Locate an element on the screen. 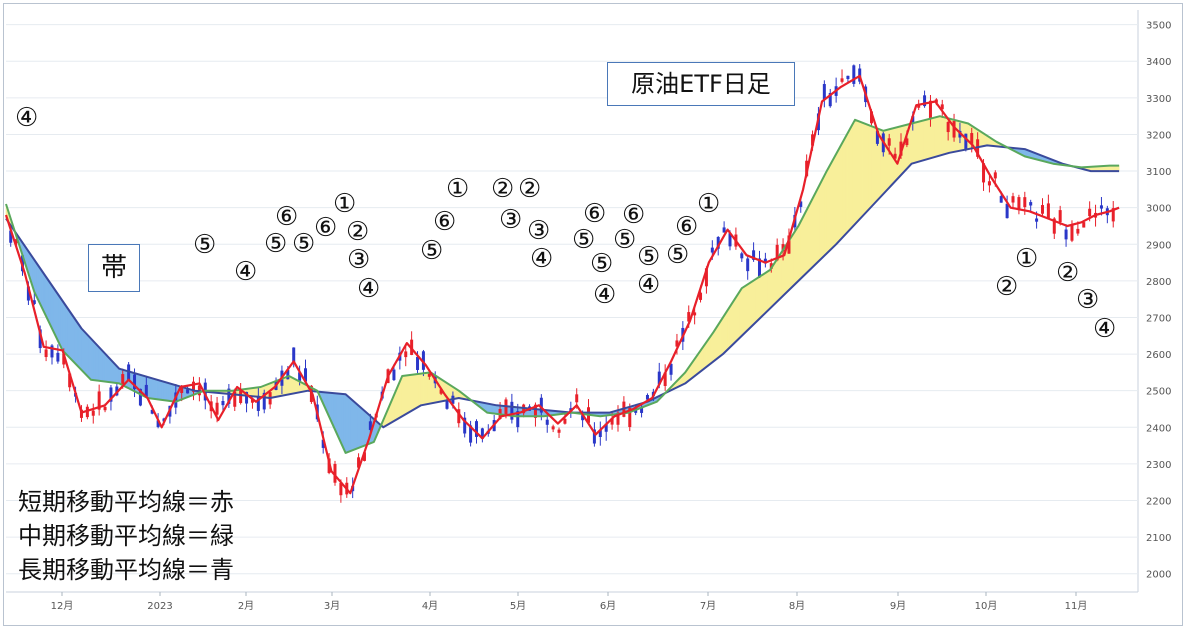 Image resolution: width=1189 pixels, height=631 pixels. wave-annotation: ① is located at coordinates (345, 204).